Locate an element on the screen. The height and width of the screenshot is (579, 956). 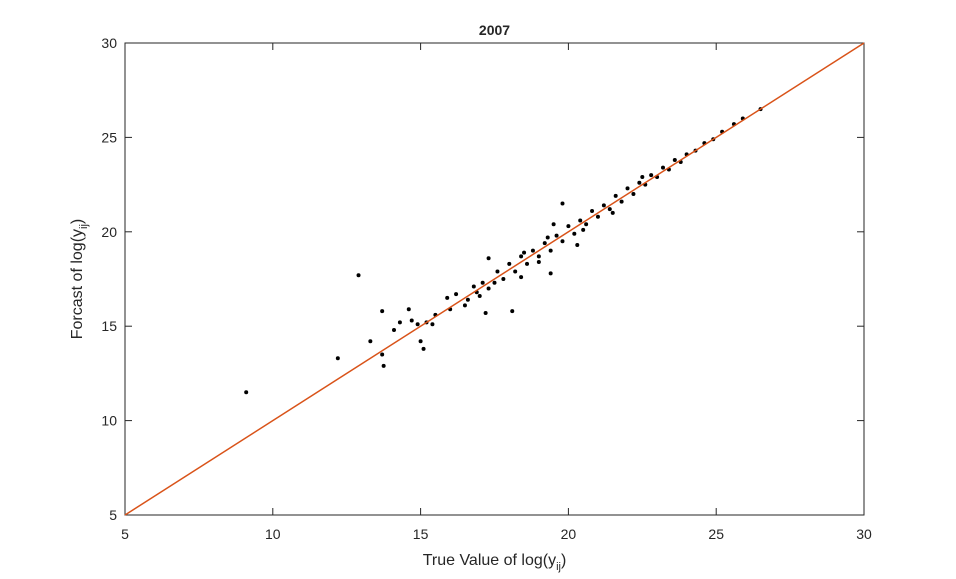
y-label-sub: ij is located at coordinates (84, 226).